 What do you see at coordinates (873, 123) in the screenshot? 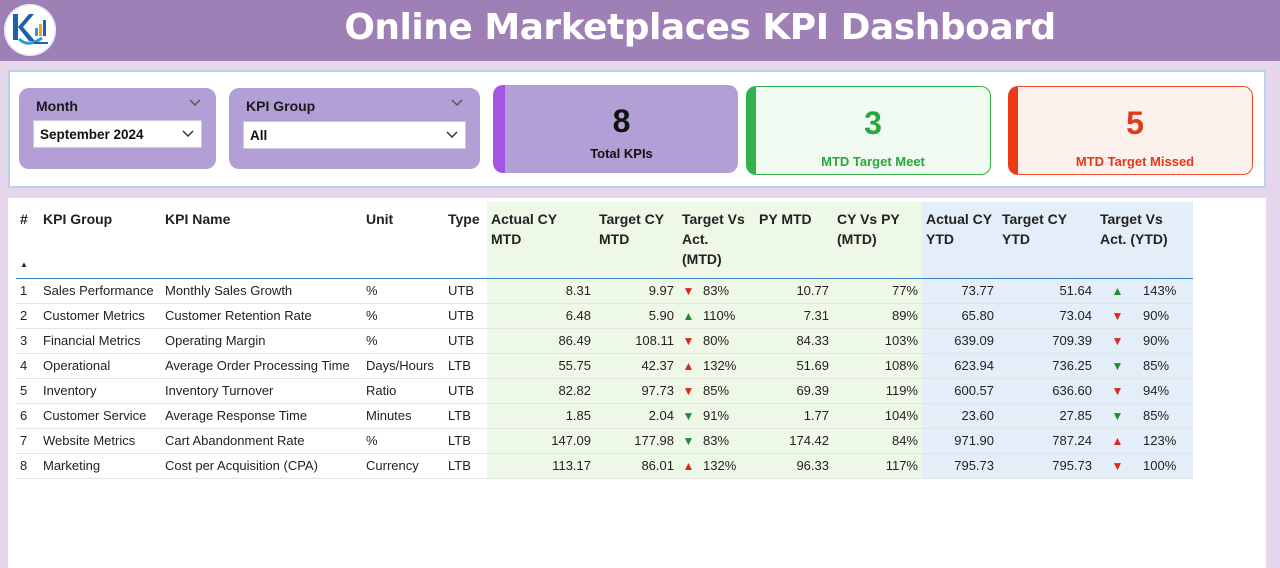
I see `mtd-target-meet-value: 3` at bounding box center [873, 123].